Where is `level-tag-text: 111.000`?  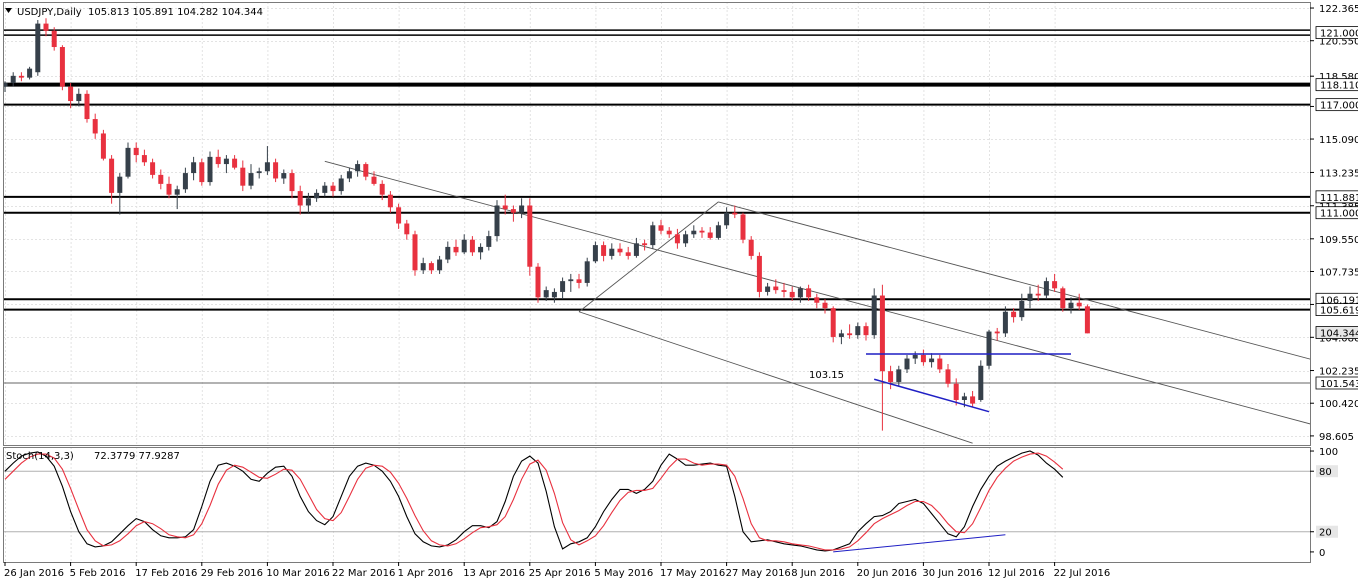
level-tag-text: 111.000 is located at coordinates (1339, 214).